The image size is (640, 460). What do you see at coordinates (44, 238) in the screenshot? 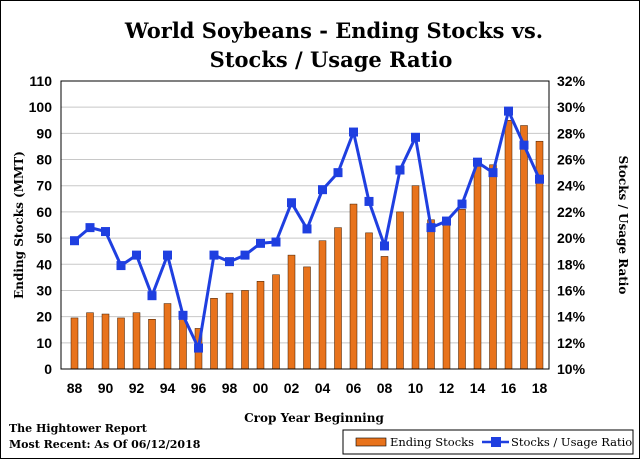
I see `y-left-tick-label: 50` at bounding box center [44, 238].